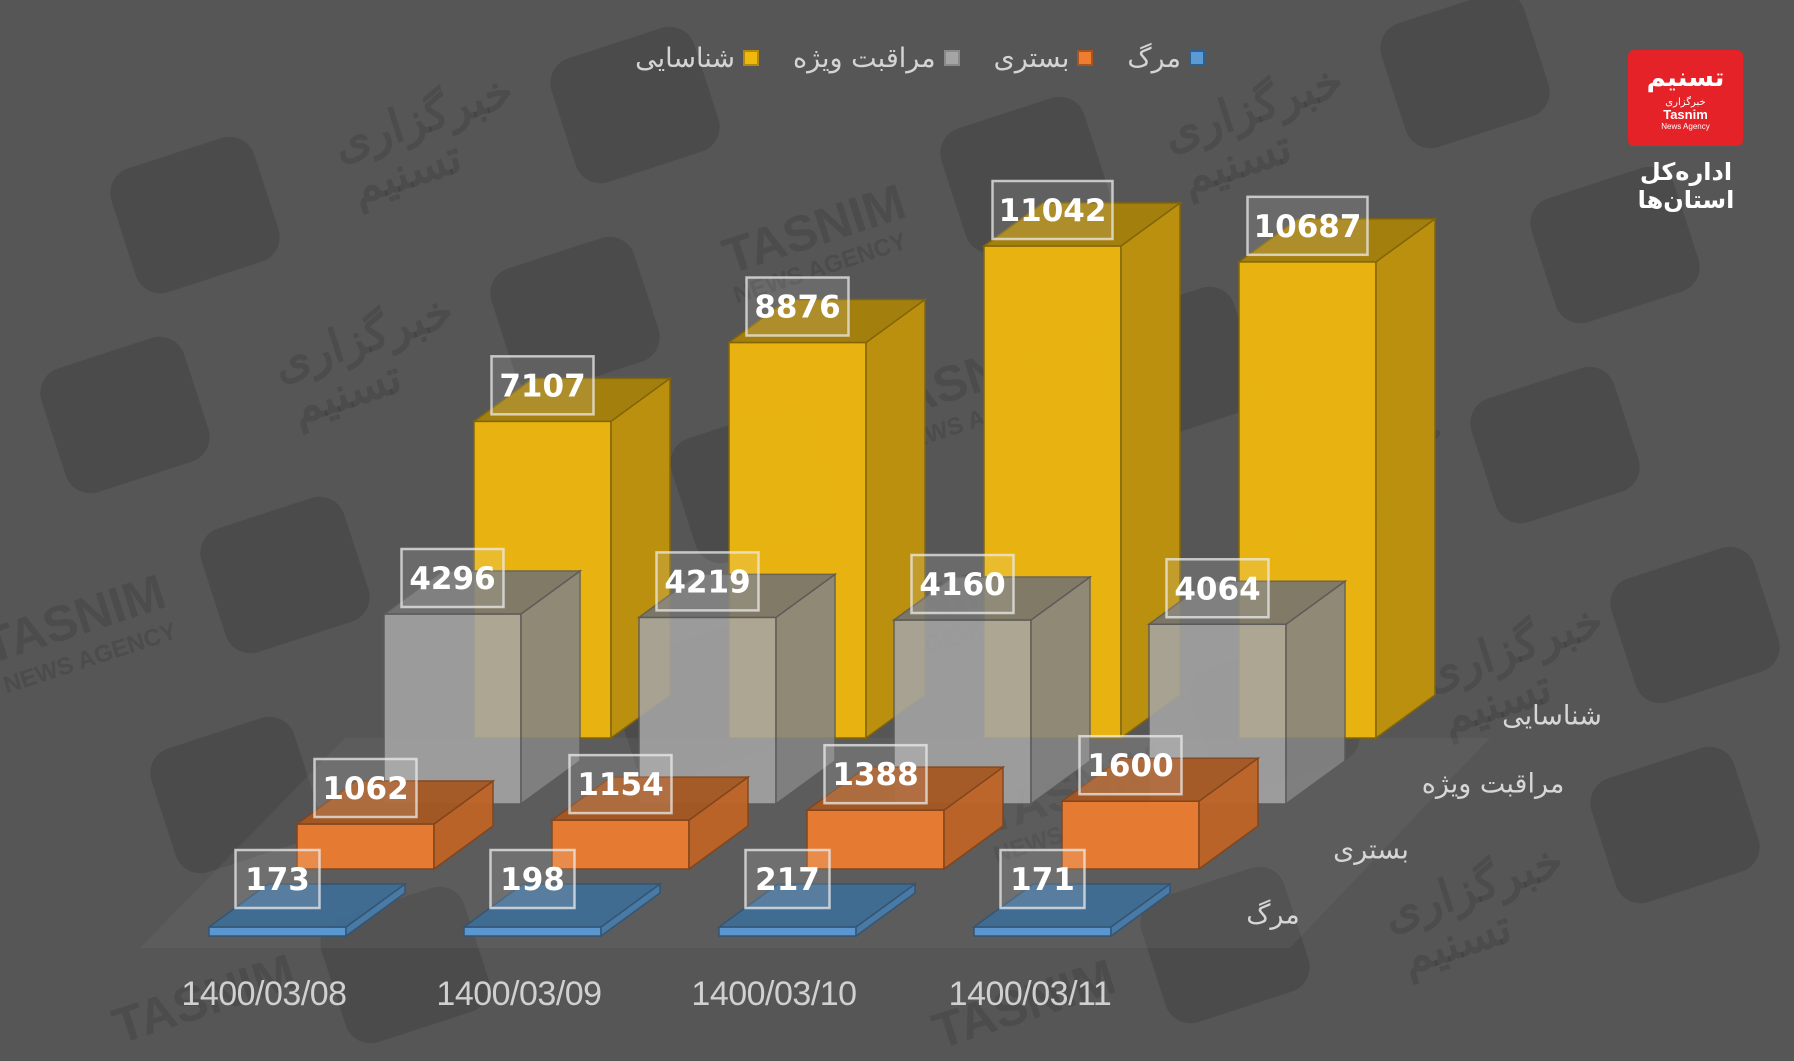  I want to click on data-label: 11042, so click(1053, 211).